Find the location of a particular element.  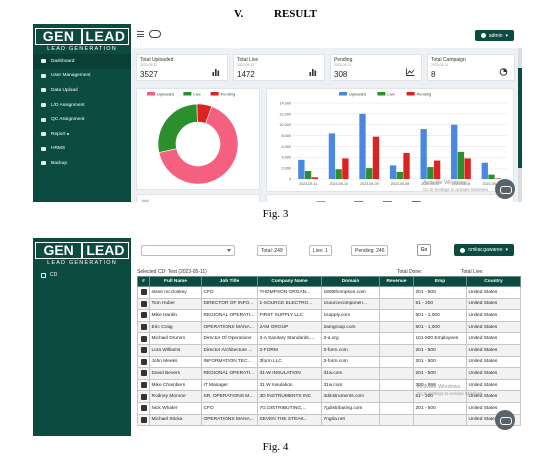

column-header: Emp is located at coordinates (440, 281).